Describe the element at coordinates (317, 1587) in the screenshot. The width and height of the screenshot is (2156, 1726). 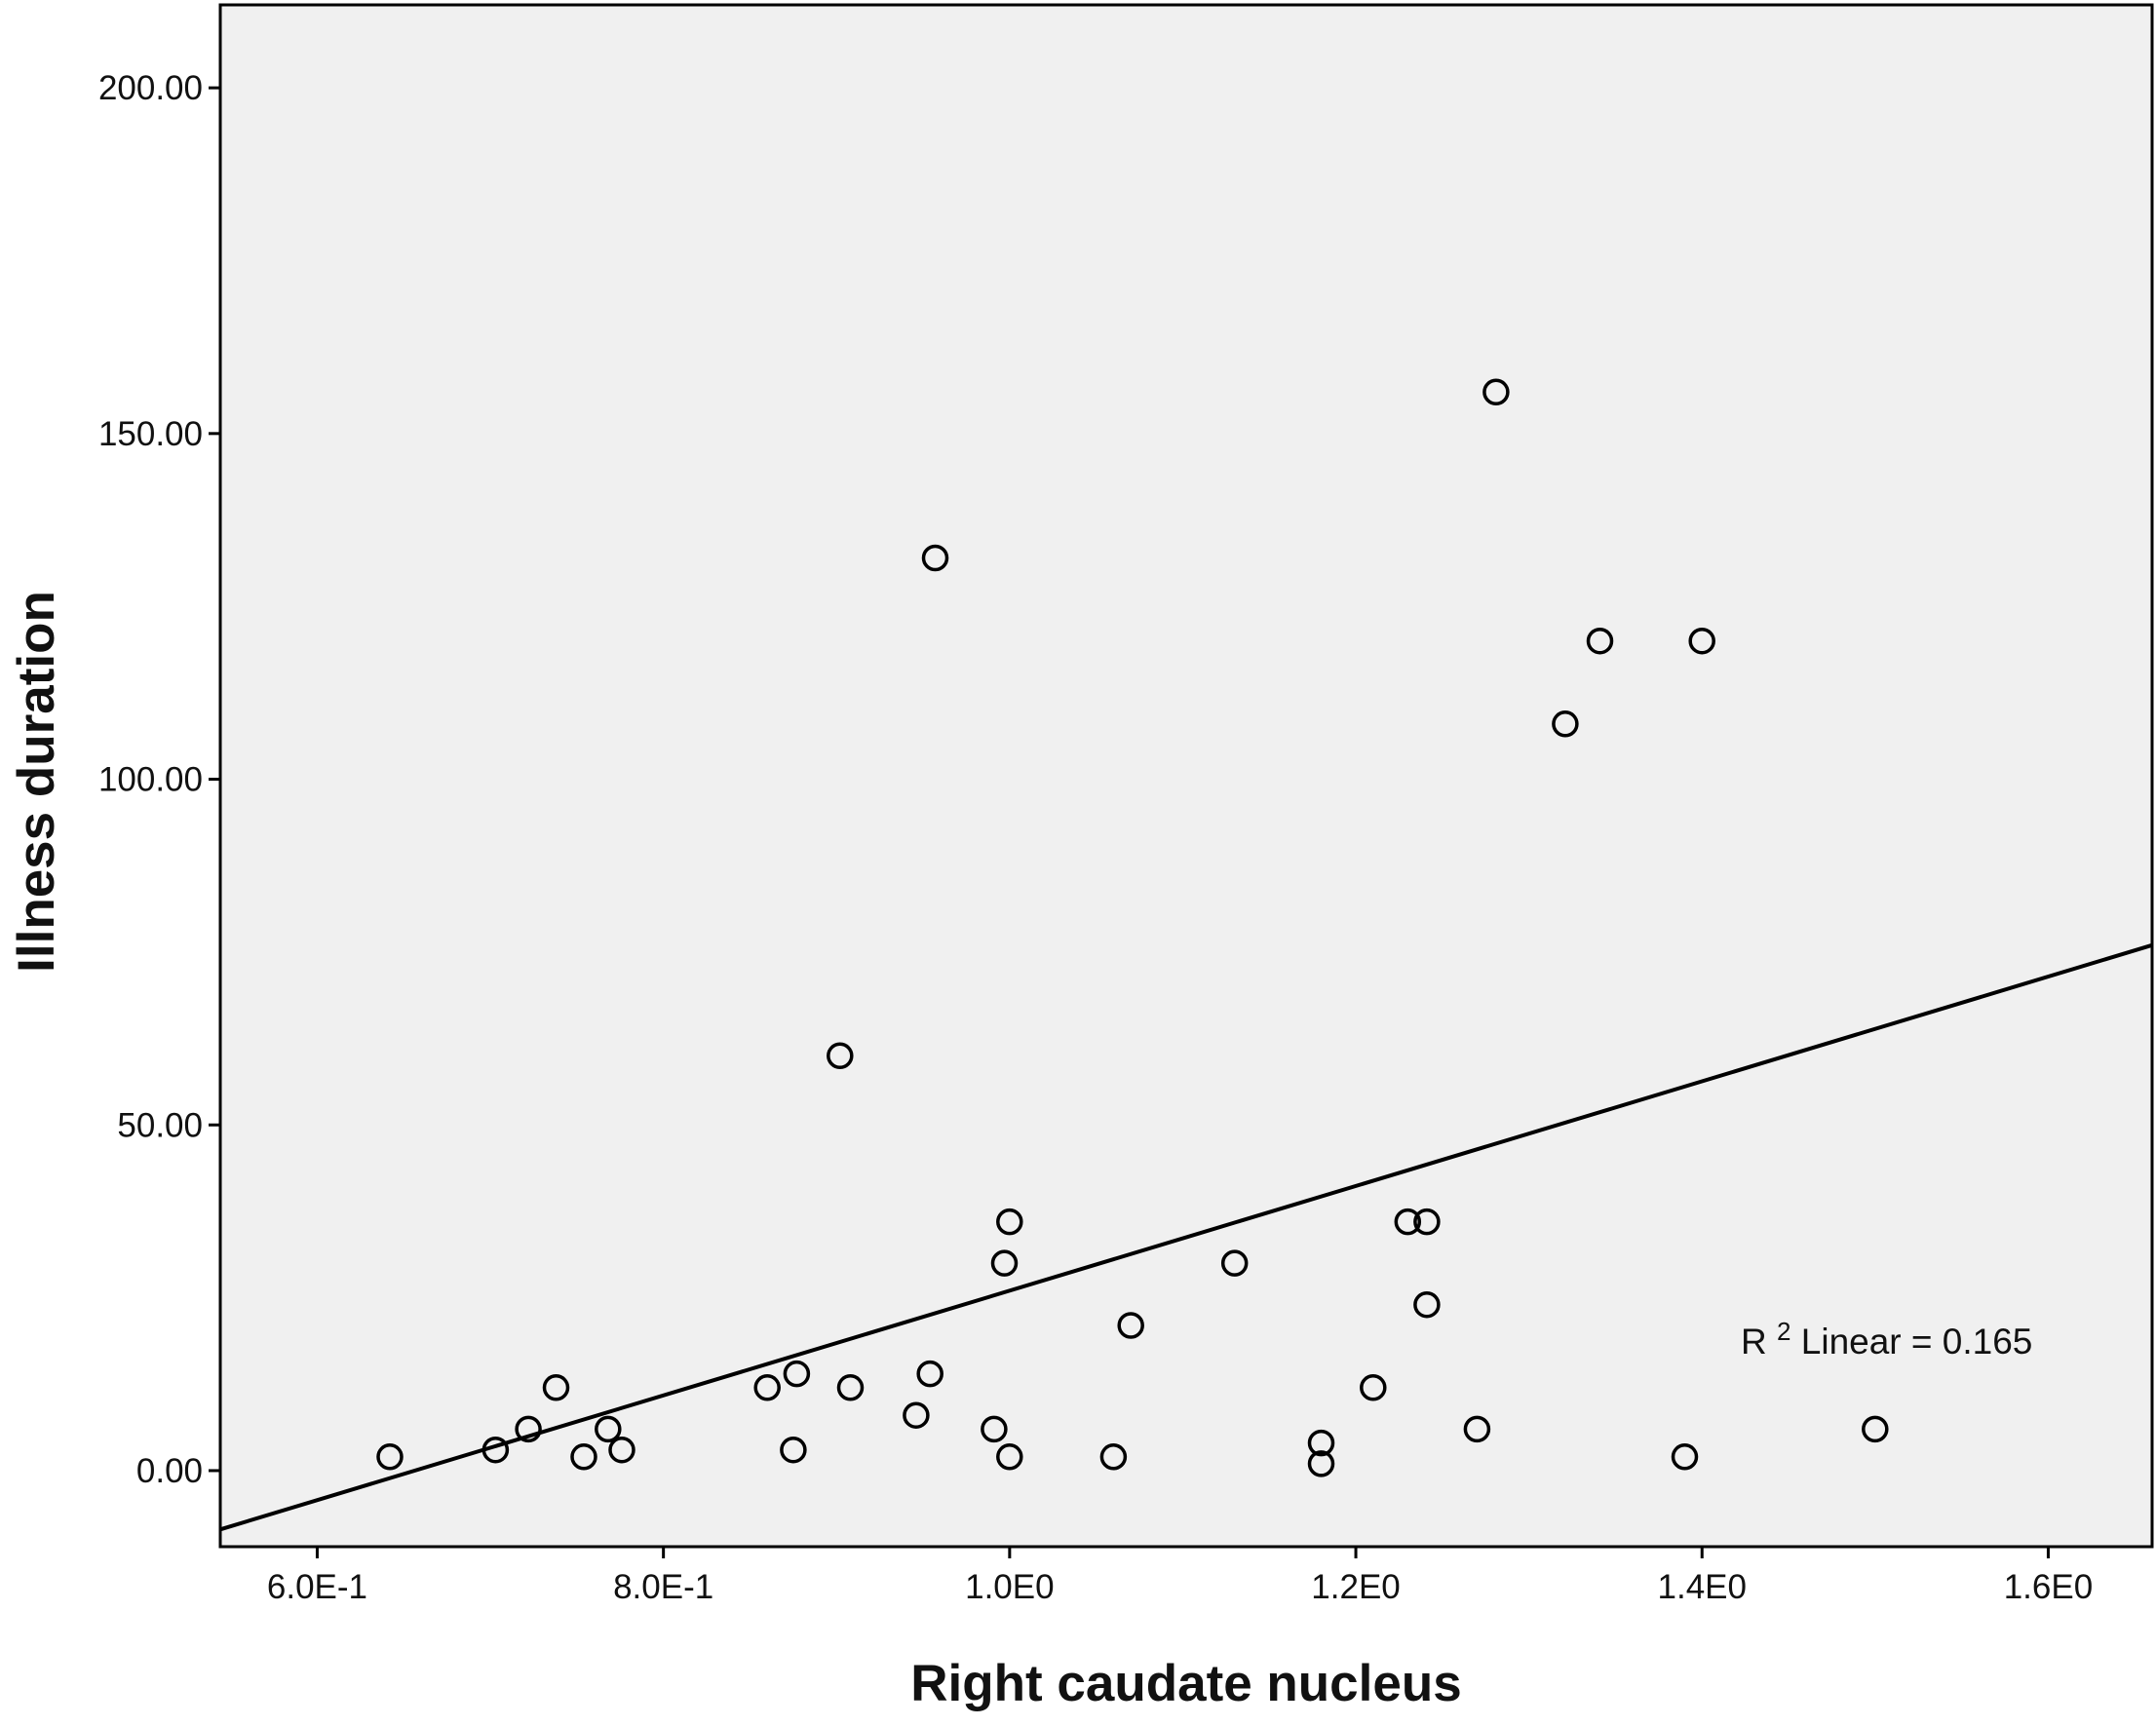
I see `x-tick-label: 6.0E-1` at that location.